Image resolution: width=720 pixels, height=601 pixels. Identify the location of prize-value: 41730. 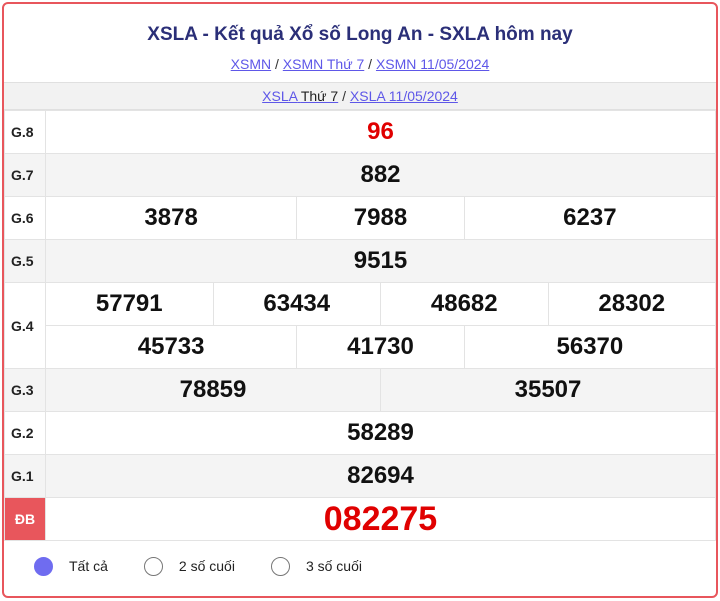
(380, 347).